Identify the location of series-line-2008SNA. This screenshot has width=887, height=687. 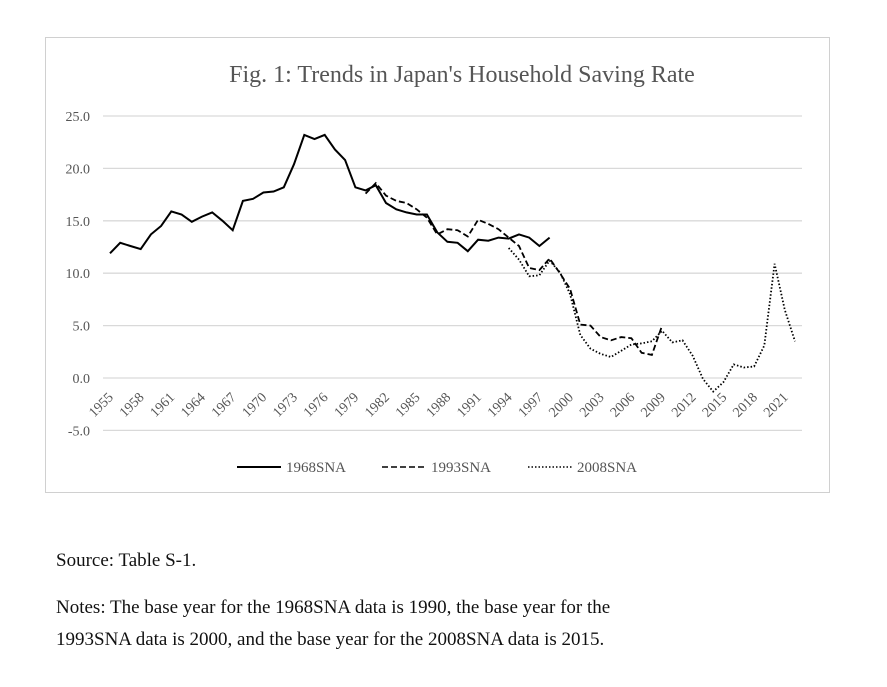
(652, 320).